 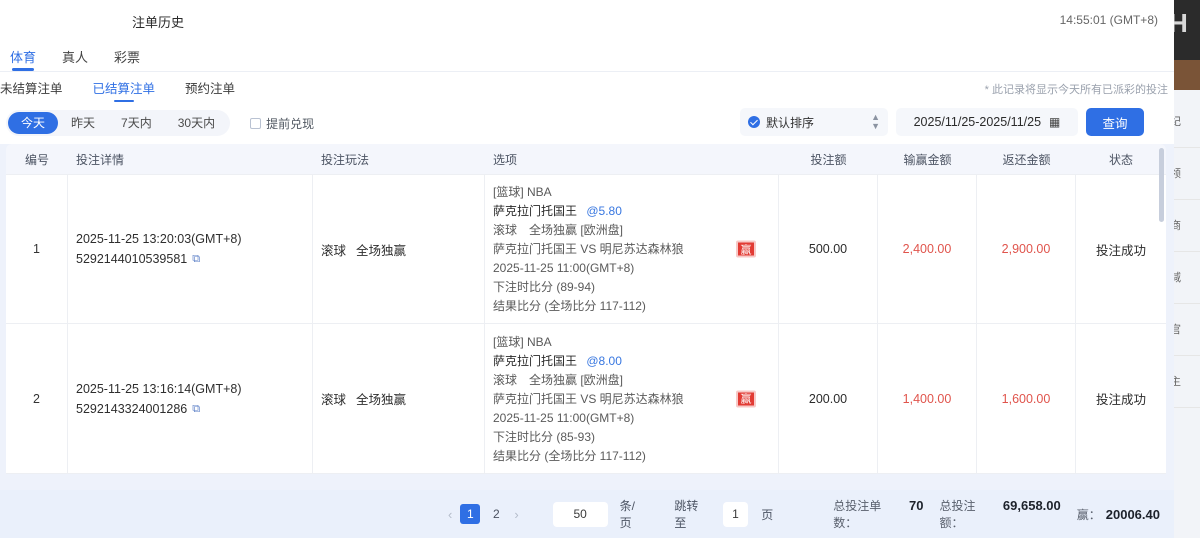 What do you see at coordinates (977, 122) in the screenshot?
I see `date-range-value: 2025/11/25-2025/11/25` at bounding box center [977, 122].